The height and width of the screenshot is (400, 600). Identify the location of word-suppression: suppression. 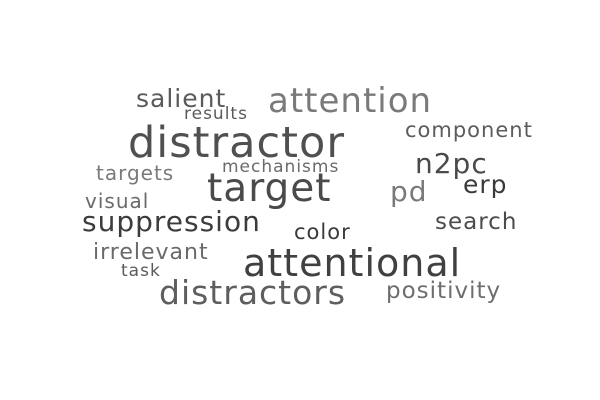
(171, 221).